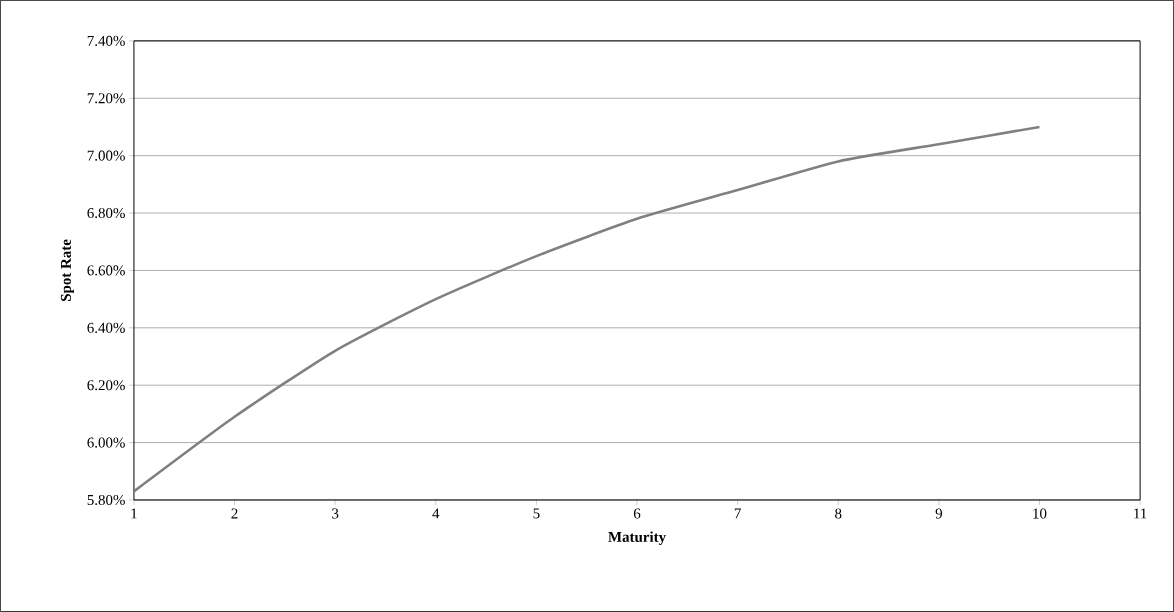 This screenshot has height=612, width=1174. What do you see at coordinates (234, 513) in the screenshot?
I see `x-tick-label: 2` at bounding box center [234, 513].